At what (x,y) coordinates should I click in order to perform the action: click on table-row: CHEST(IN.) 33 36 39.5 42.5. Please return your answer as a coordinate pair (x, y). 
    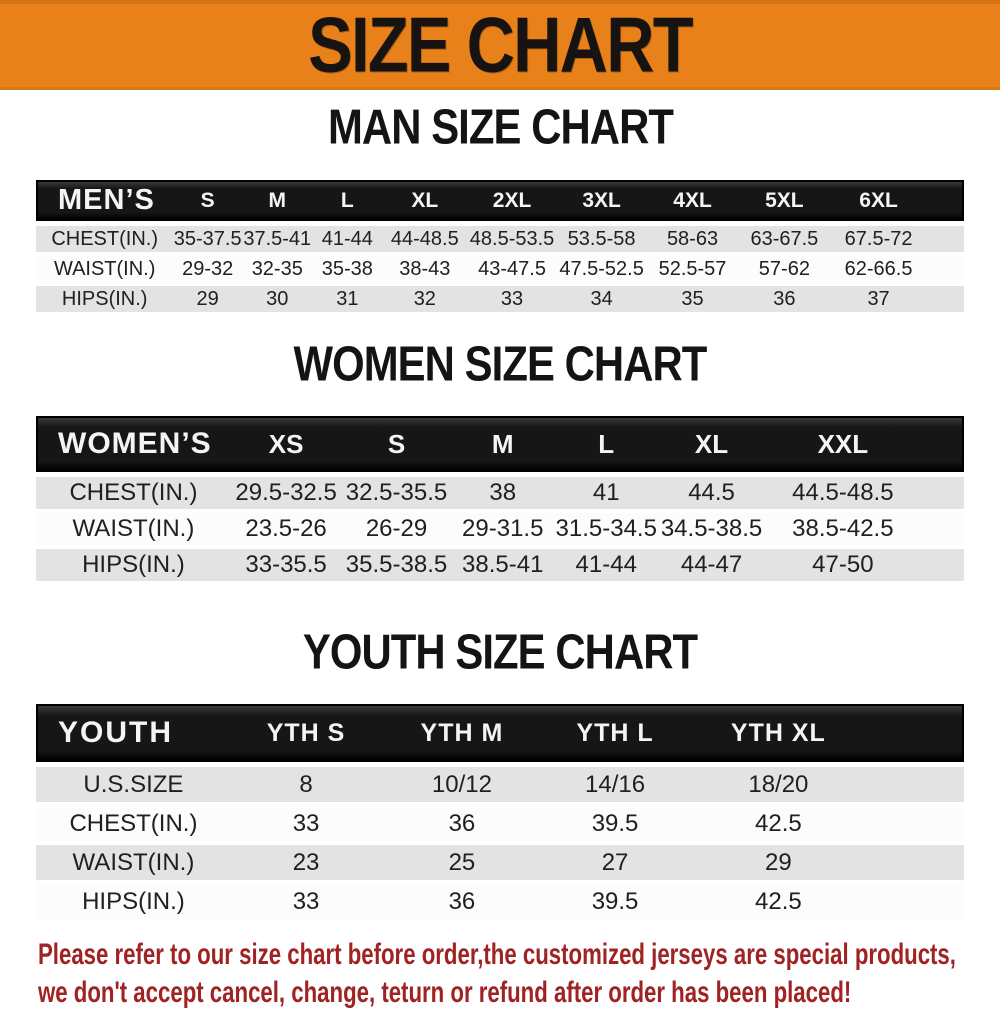
    Looking at the image, I should click on (500, 825).